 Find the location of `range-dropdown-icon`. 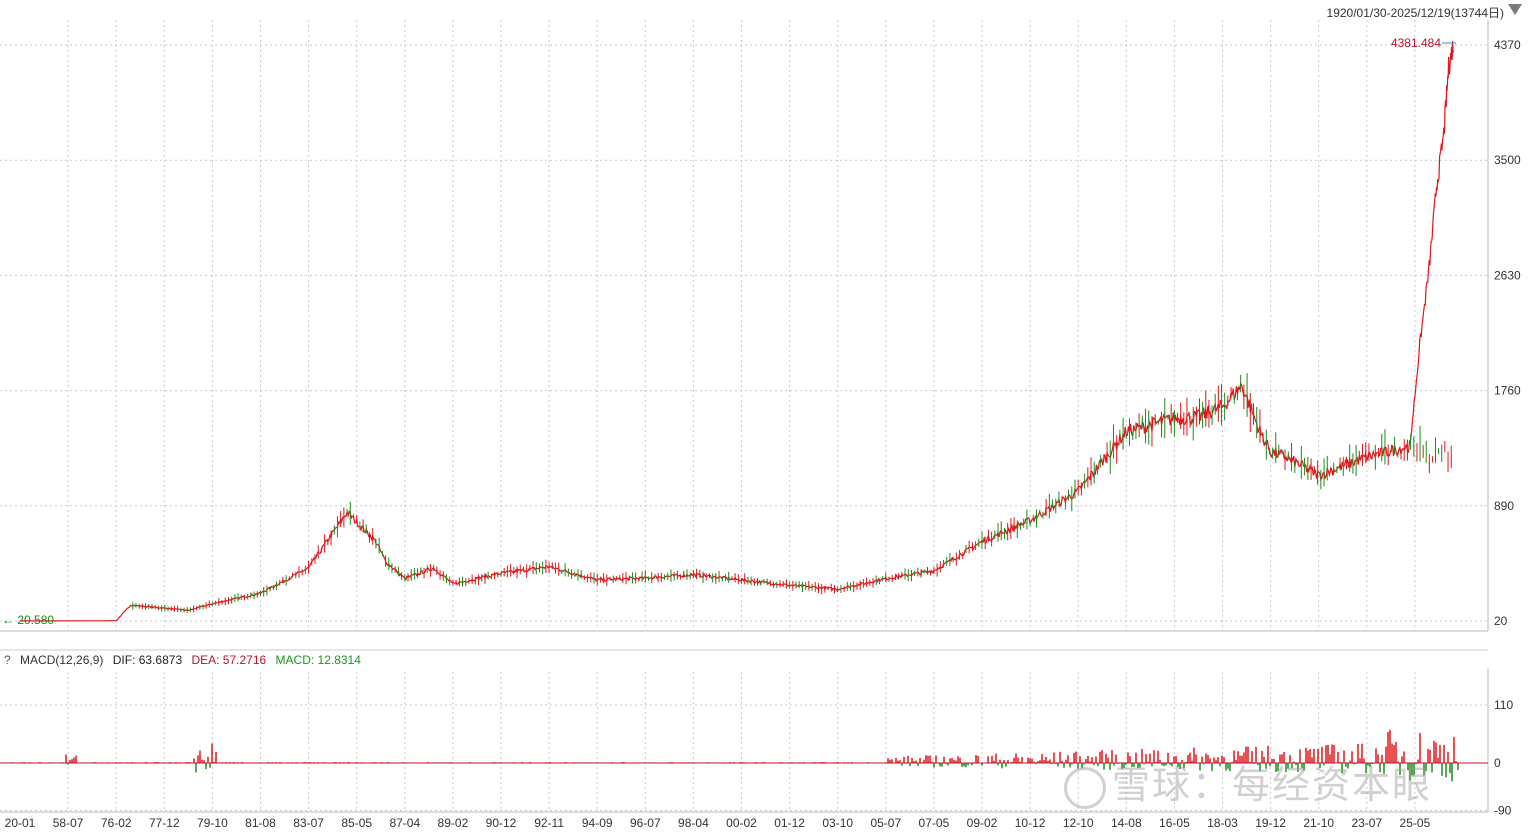

range-dropdown-icon is located at coordinates (1515, 9).